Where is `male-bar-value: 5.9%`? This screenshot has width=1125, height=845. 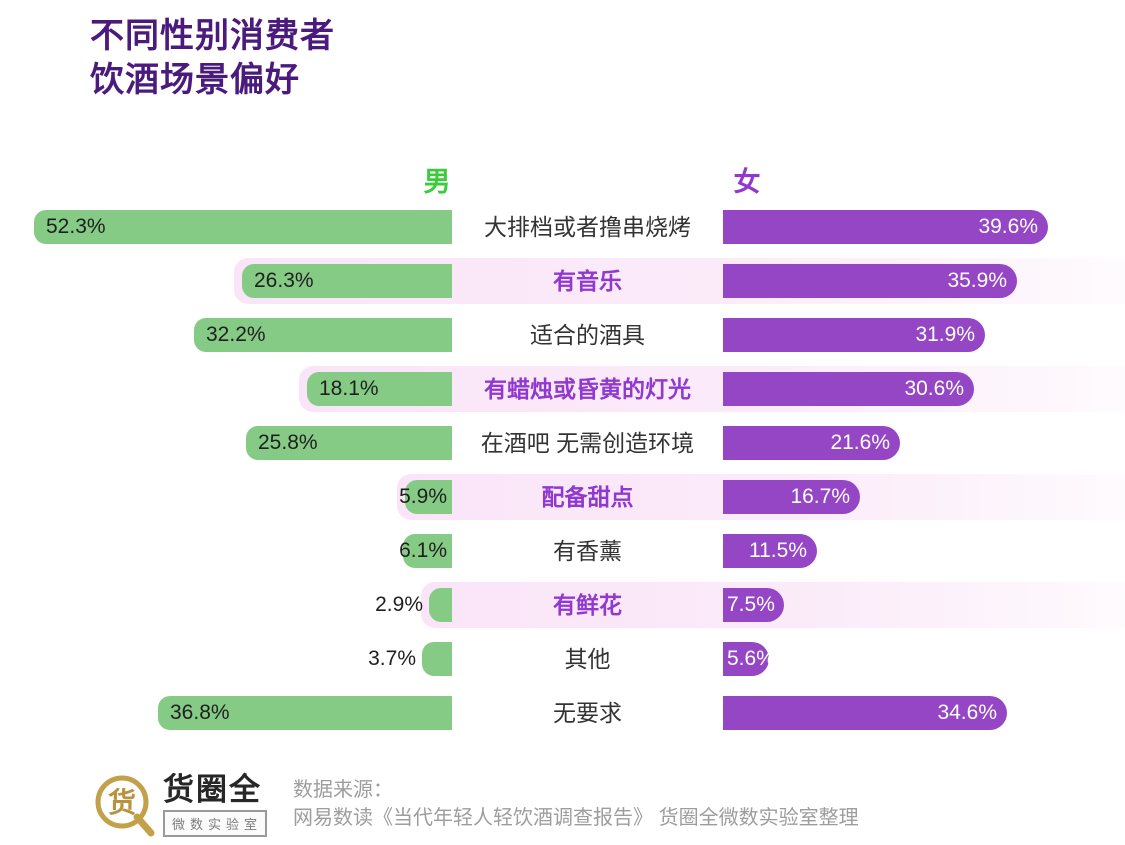
male-bar-value: 5.9% is located at coordinates (423, 496).